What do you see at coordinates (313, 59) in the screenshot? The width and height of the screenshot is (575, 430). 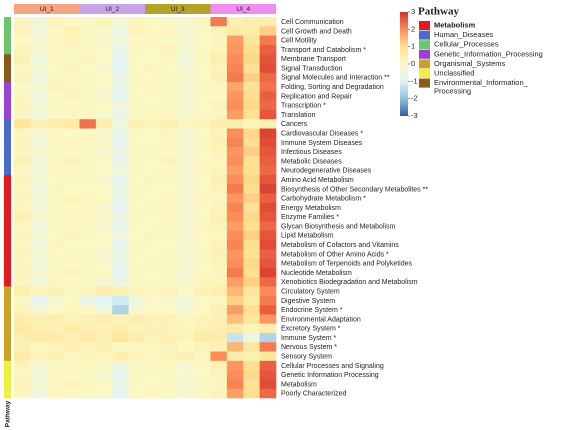 I see `row-label: Membrane Transport` at bounding box center [313, 59].